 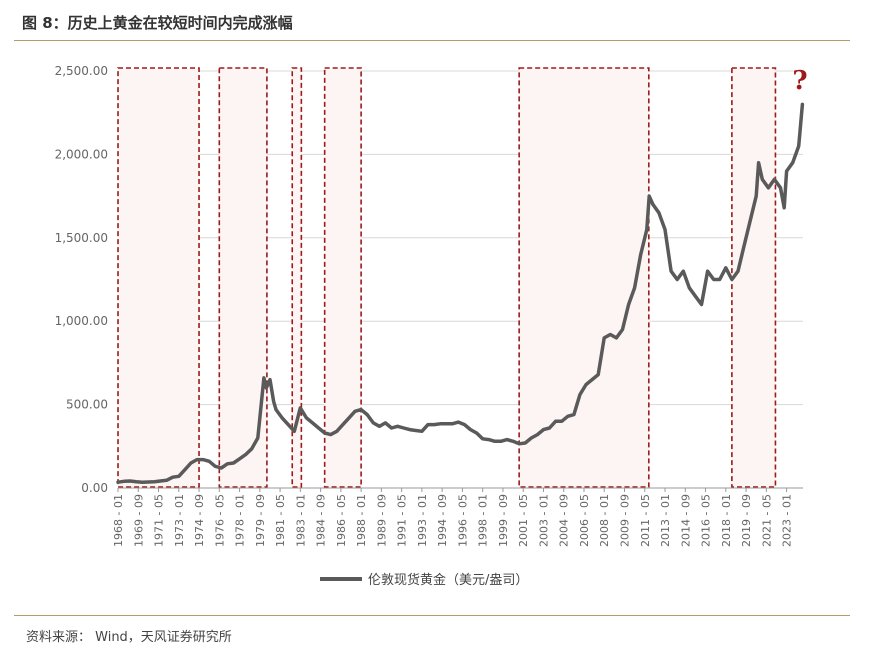 I want to click on x-tick-label: 2023 - 01, so click(x=787, y=520).